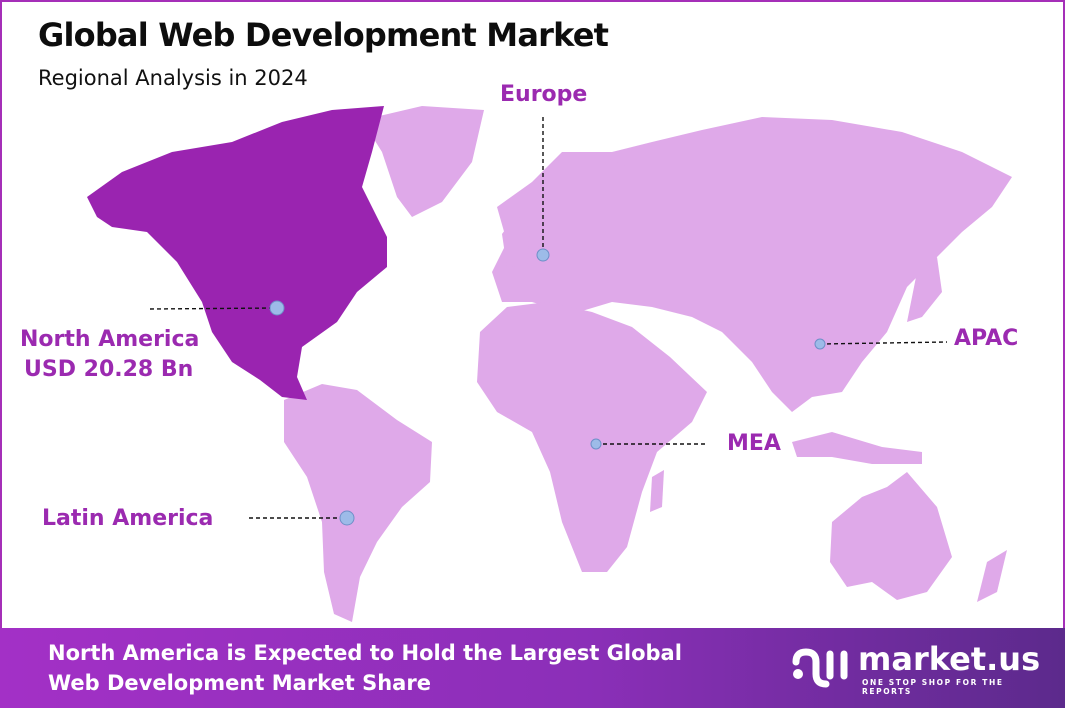 The width and height of the screenshot is (1065, 708). I want to click on madagascar, so click(657, 491).